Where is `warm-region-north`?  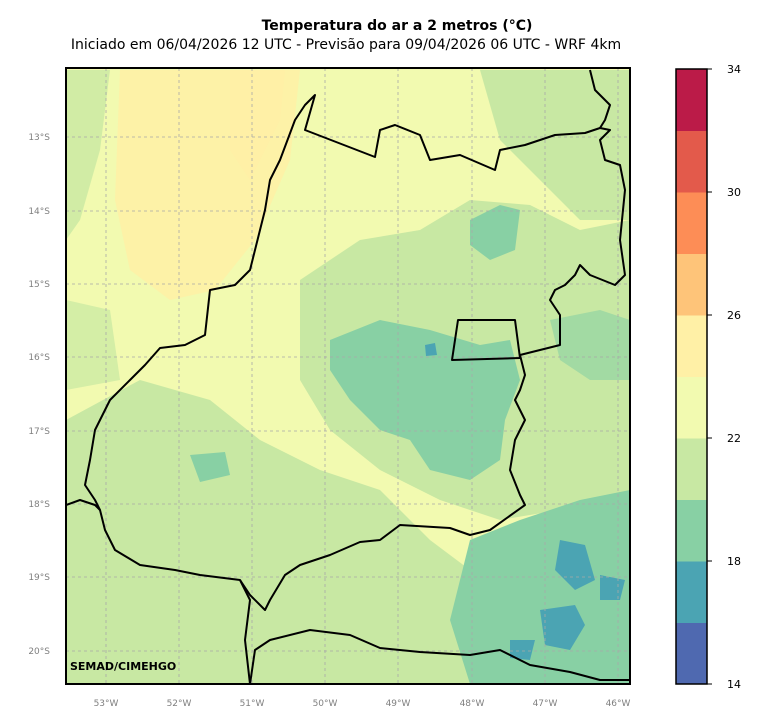
warm-region-north is located at coordinates (257, 125).